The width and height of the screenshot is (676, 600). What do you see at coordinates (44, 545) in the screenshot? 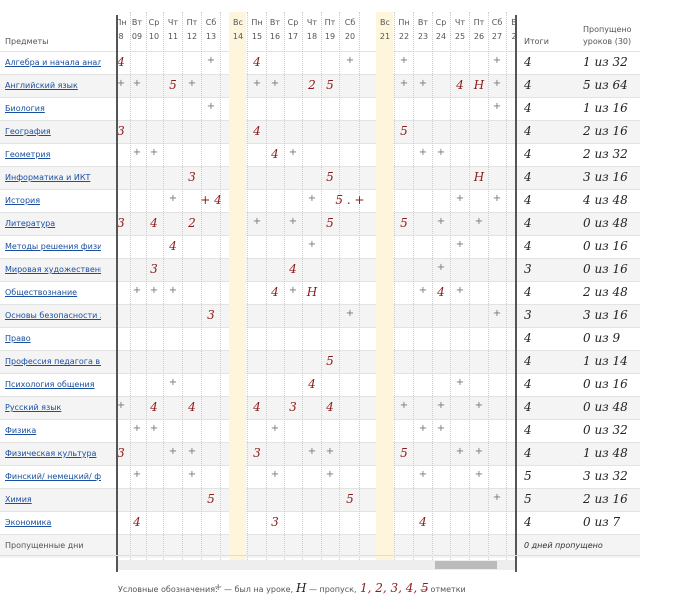
I see `footer-label: Пропущенные дни` at bounding box center [44, 545].